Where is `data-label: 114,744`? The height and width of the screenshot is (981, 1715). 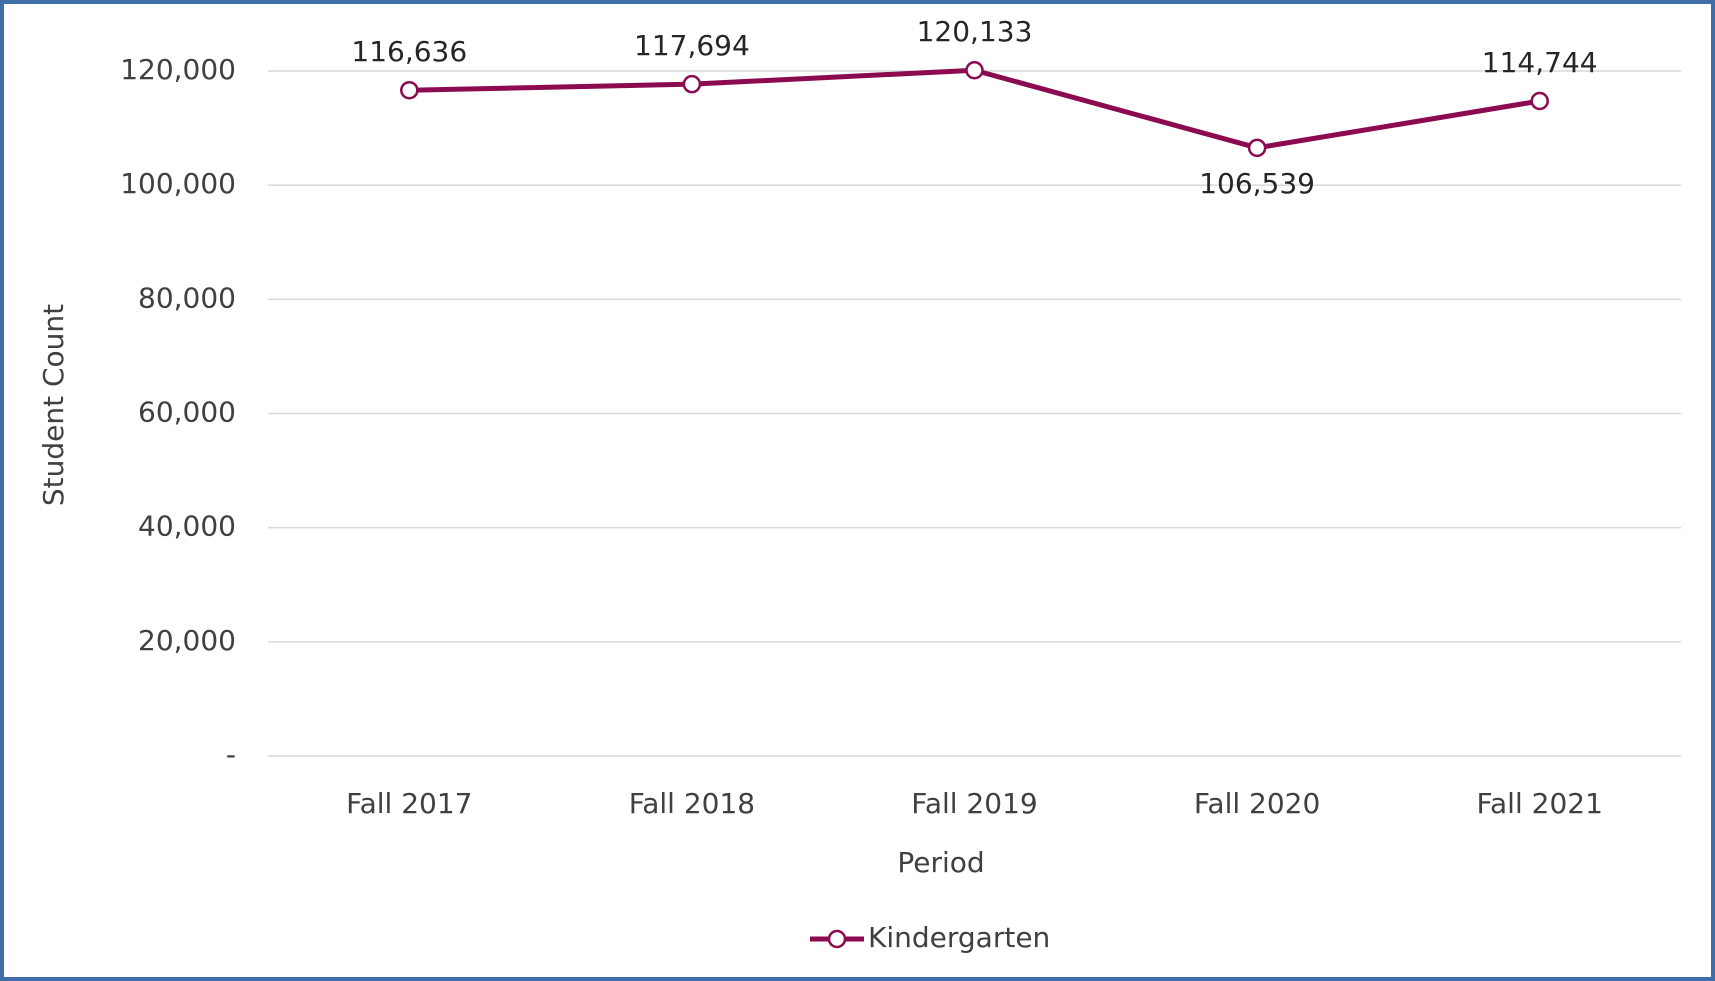
data-label: 114,744 is located at coordinates (1540, 62).